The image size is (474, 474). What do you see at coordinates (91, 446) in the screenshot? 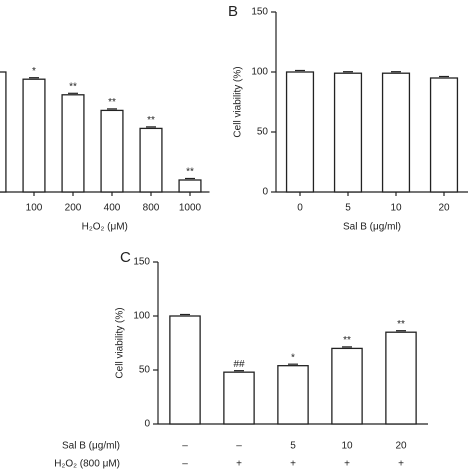
I see `row-label: Sal B (μg/ml)` at bounding box center [91, 446].